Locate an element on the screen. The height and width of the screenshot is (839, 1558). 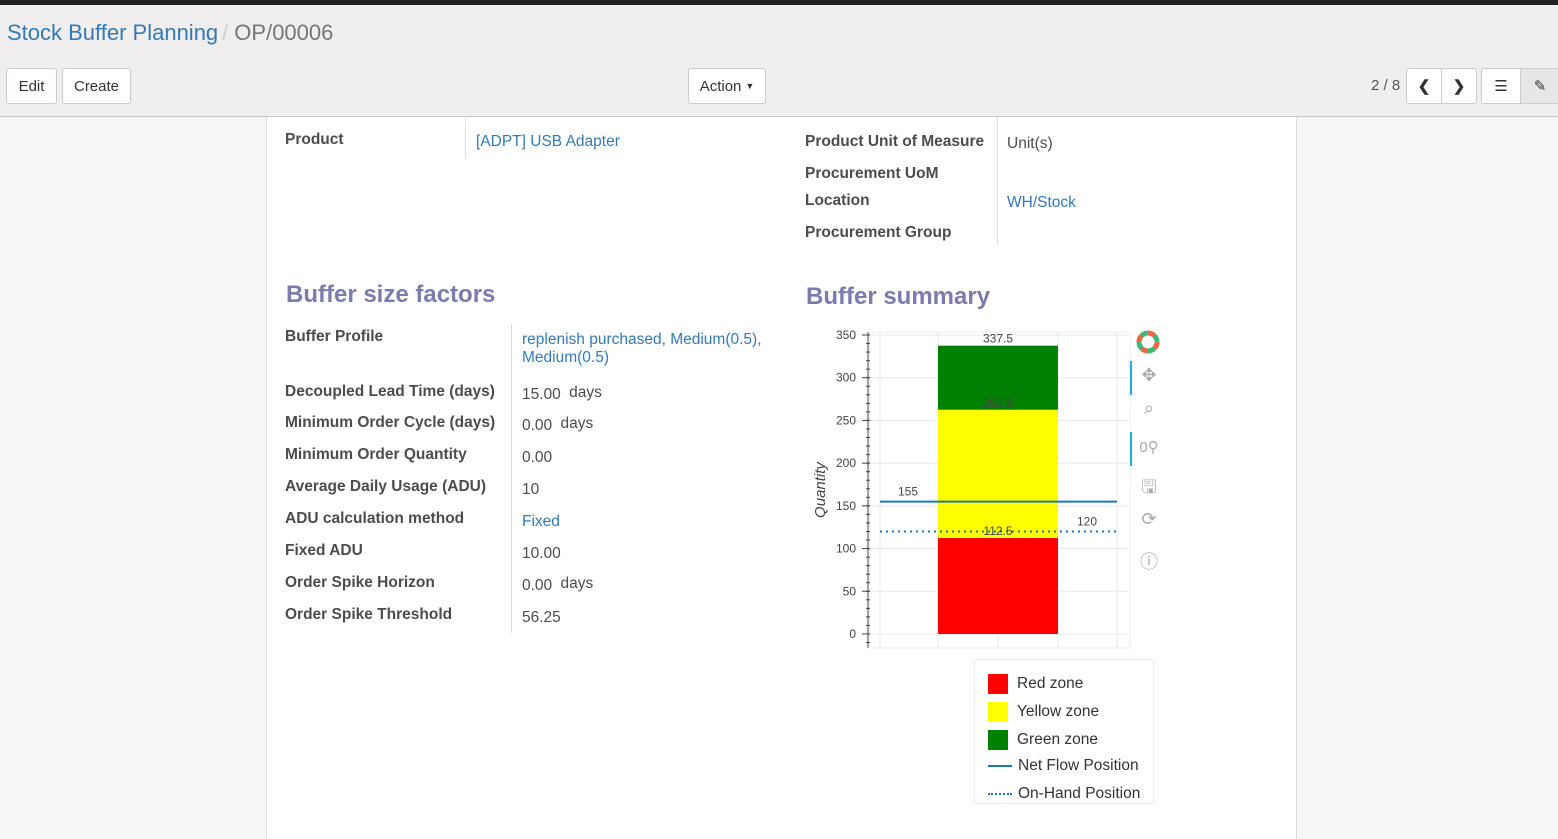
factor-value: Fixed is located at coordinates (541, 522).